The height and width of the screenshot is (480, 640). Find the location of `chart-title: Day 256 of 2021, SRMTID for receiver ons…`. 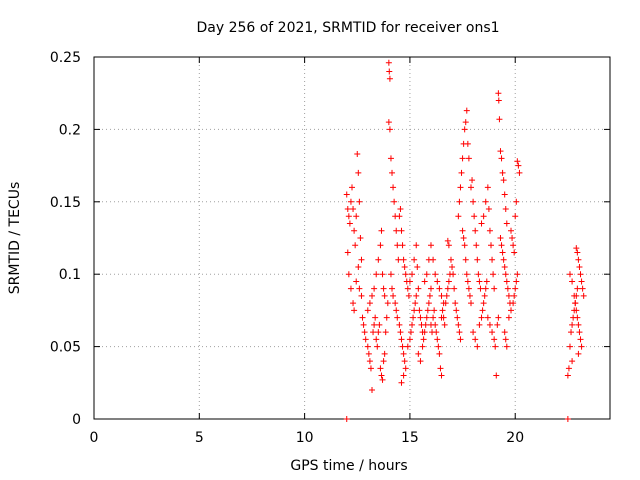

chart-title: Day 256 of 2021, SRMTID for receiver ons… is located at coordinates (347, 28).